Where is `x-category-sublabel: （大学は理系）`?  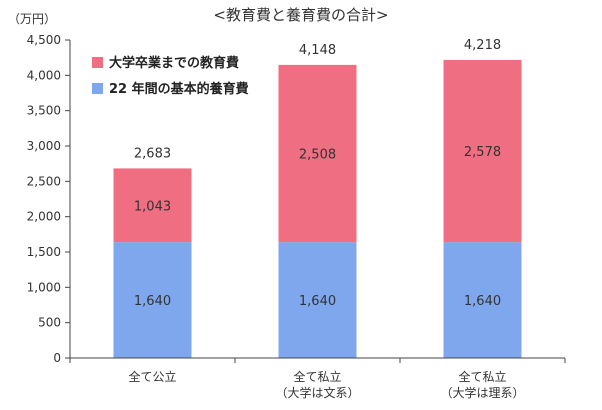 x-category-sublabel: （大学は理系） is located at coordinates (482, 392).